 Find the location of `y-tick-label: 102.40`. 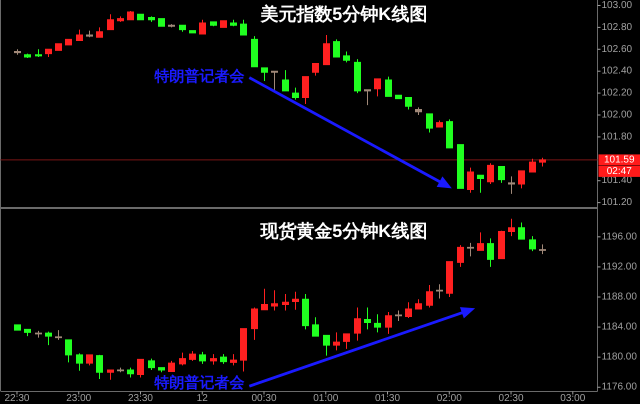

y-tick-label: 102.40 is located at coordinates (617, 71).